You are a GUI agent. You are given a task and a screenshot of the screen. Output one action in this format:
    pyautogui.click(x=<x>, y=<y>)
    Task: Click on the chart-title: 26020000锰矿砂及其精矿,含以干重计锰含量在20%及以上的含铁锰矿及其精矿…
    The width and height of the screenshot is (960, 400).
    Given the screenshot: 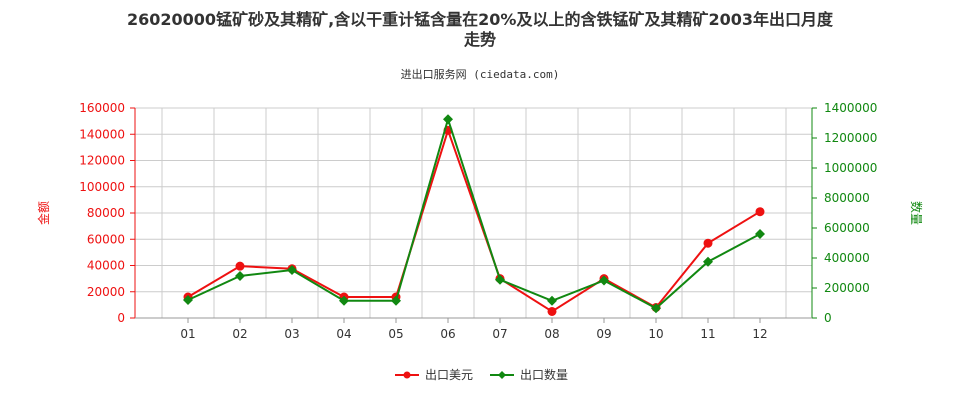 What is the action you would take?
    pyautogui.click(x=480, y=30)
    